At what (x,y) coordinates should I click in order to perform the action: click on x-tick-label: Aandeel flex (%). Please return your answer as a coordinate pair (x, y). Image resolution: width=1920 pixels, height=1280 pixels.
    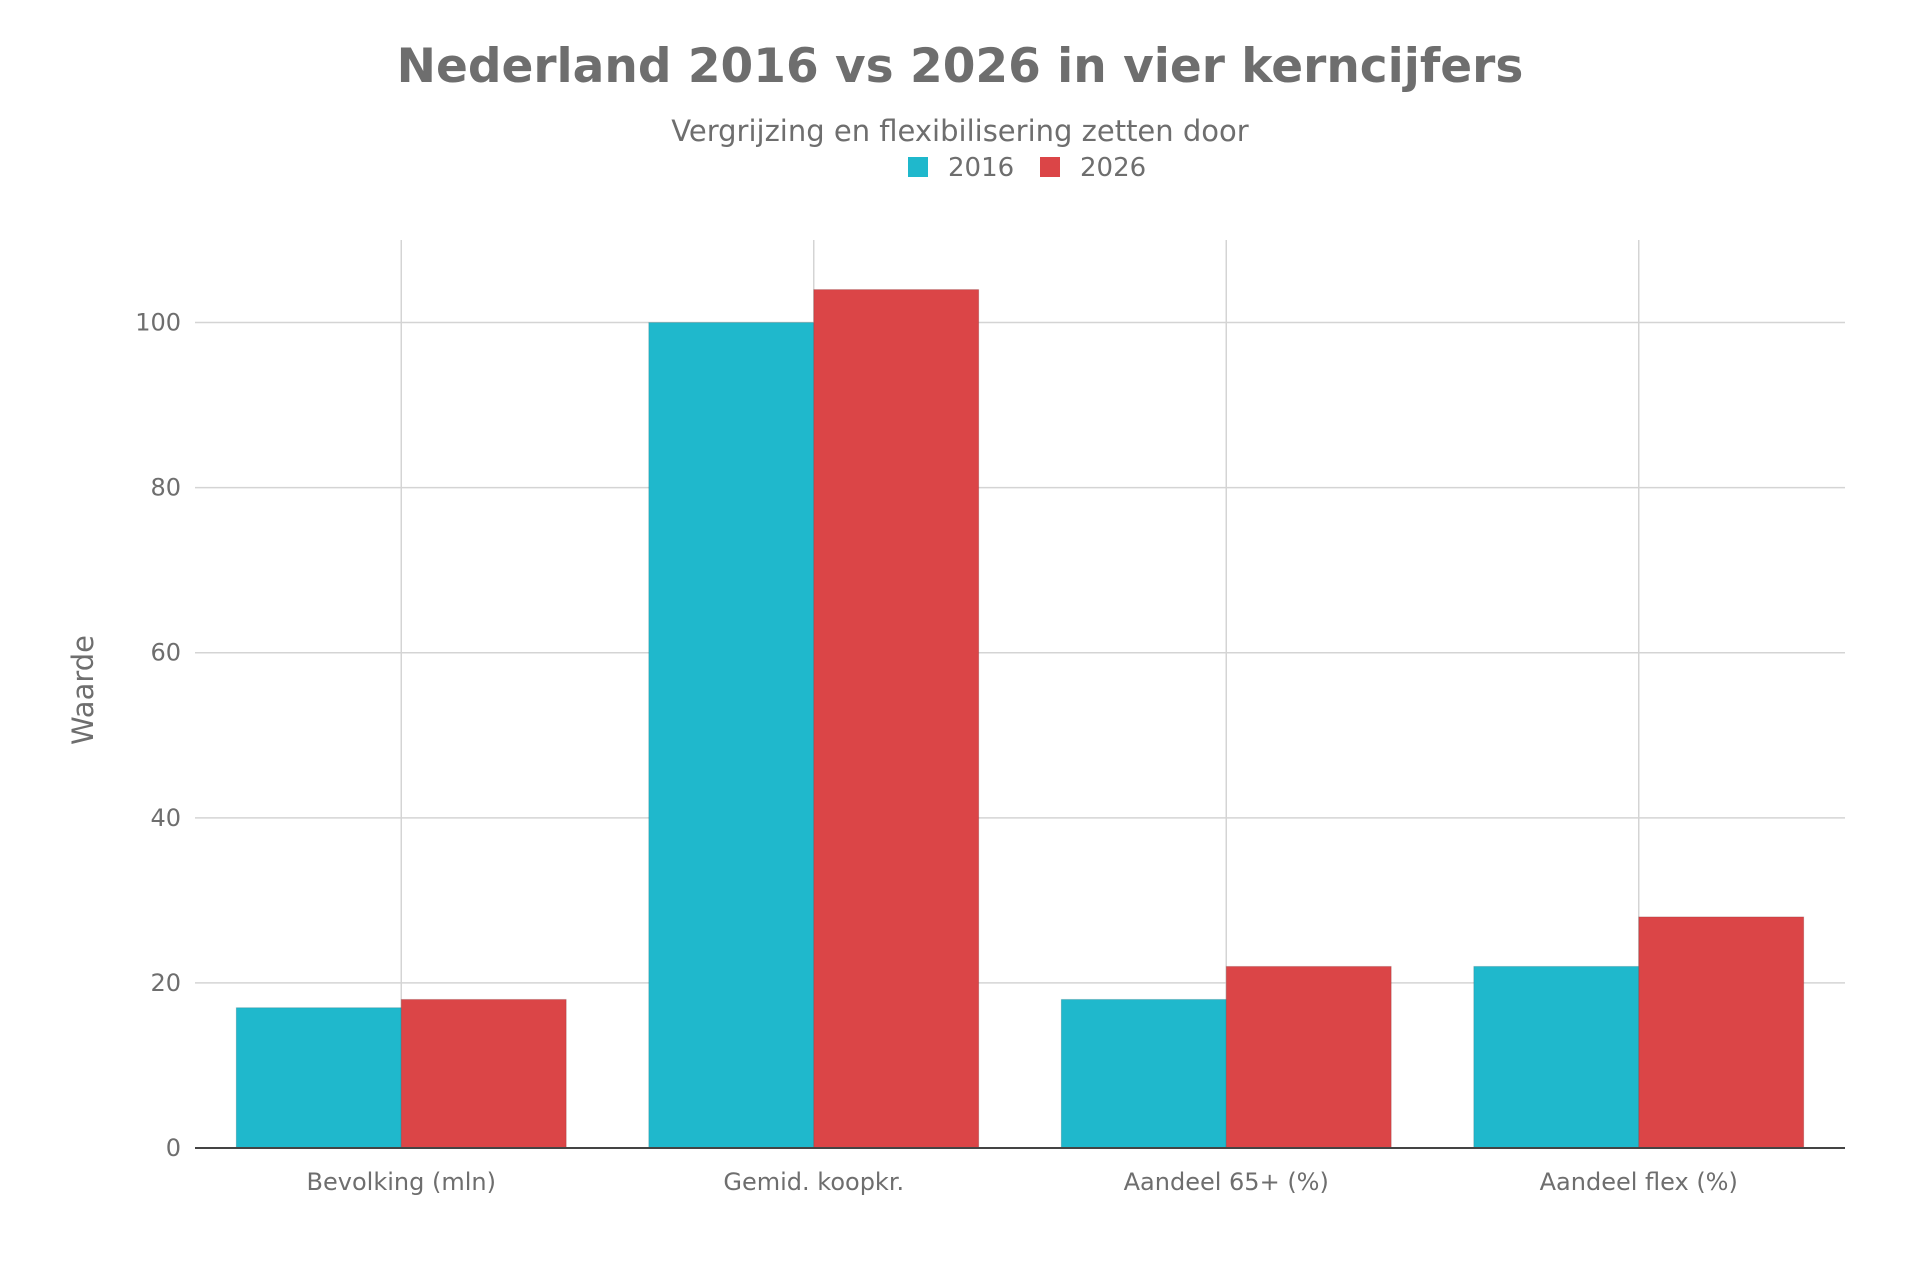
    Looking at the image, I should click on (1639, 1182).